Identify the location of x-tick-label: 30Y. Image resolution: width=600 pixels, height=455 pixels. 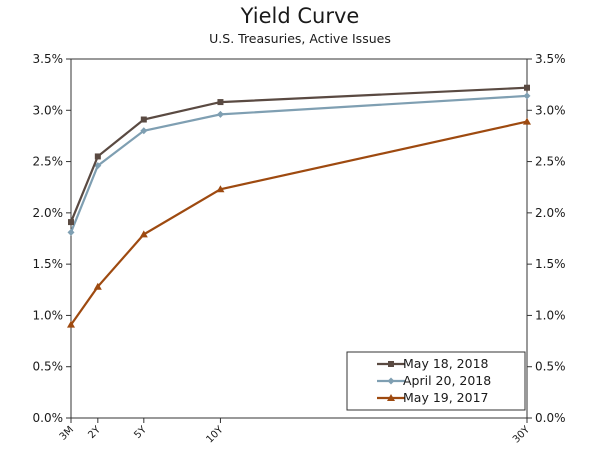
(522, 435).